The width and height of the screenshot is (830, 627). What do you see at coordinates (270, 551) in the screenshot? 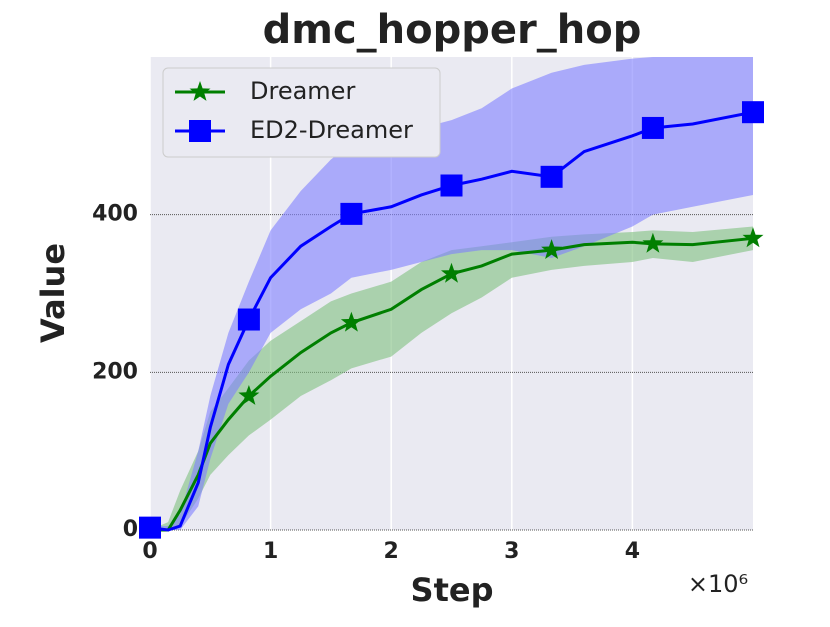
I see `x-tick-label: 1` at bounding box center [270, 551].